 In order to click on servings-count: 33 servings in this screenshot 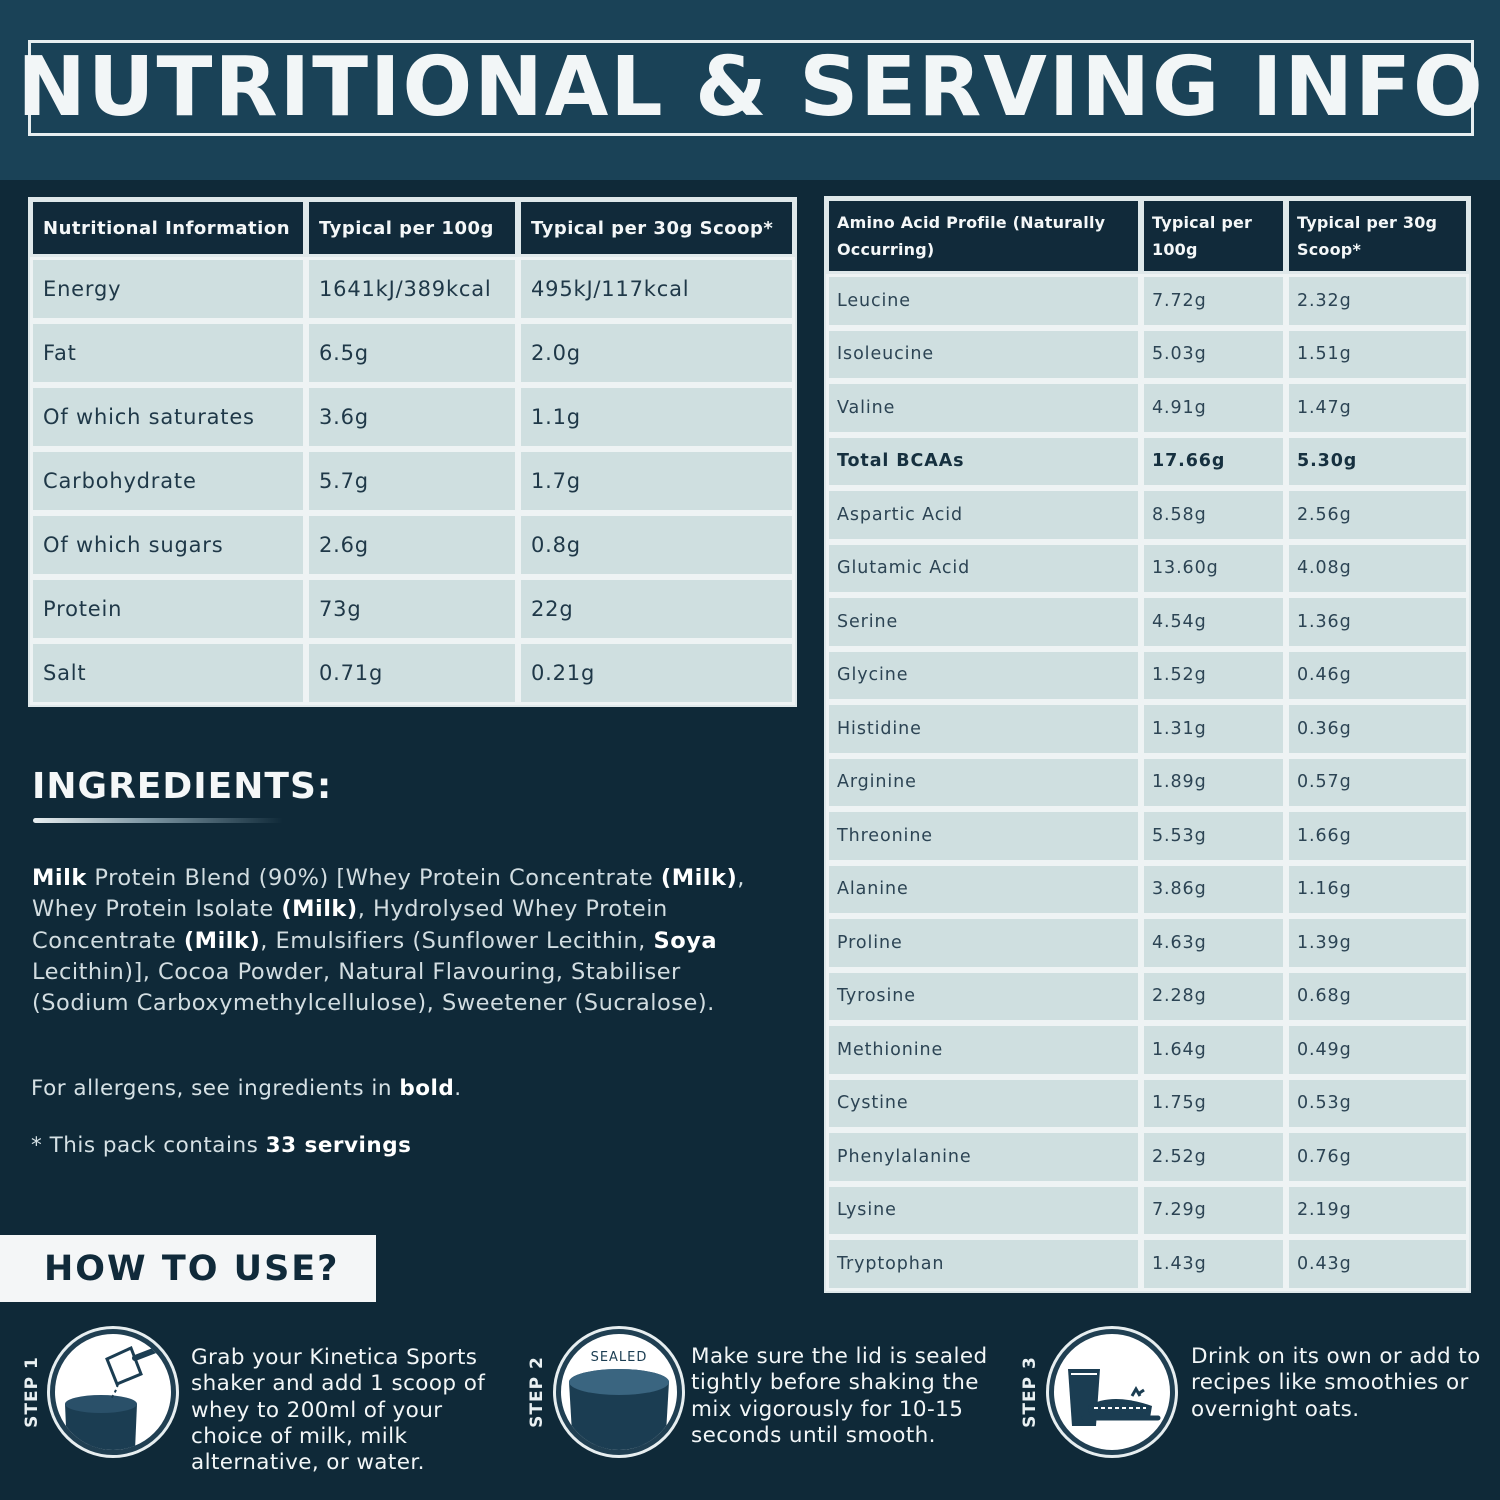, I will do `click(338, 1145)`.